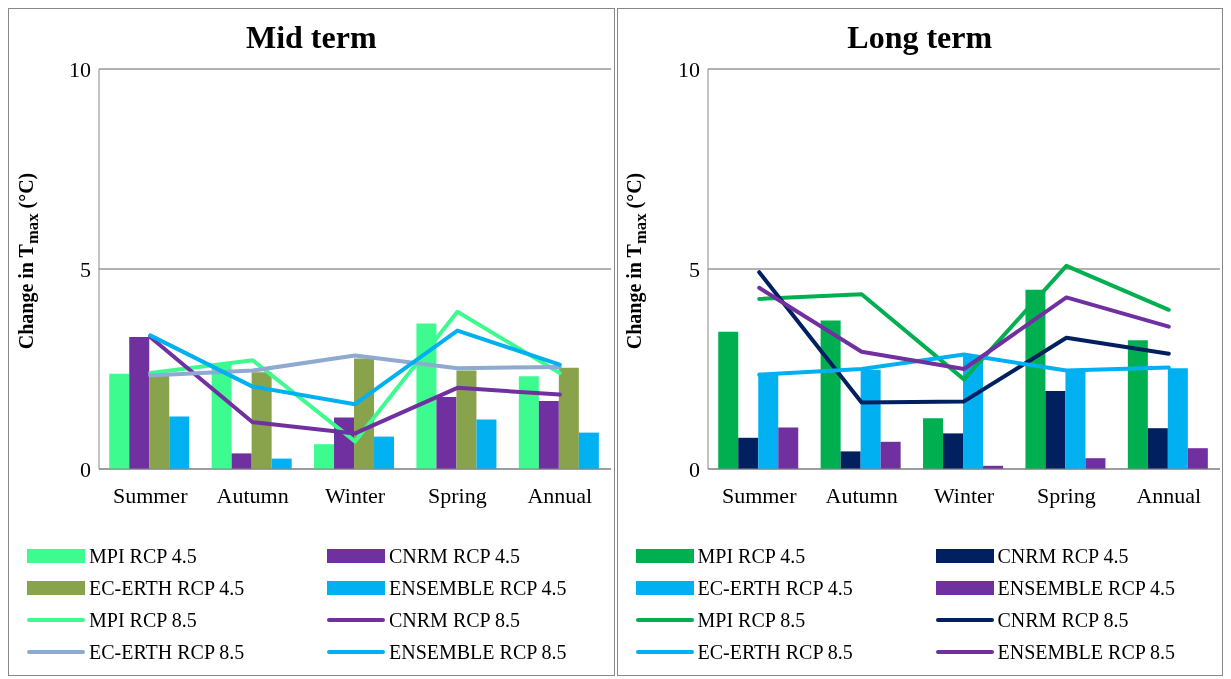  I want to click on chart-title: Long term, so click(920, 37).